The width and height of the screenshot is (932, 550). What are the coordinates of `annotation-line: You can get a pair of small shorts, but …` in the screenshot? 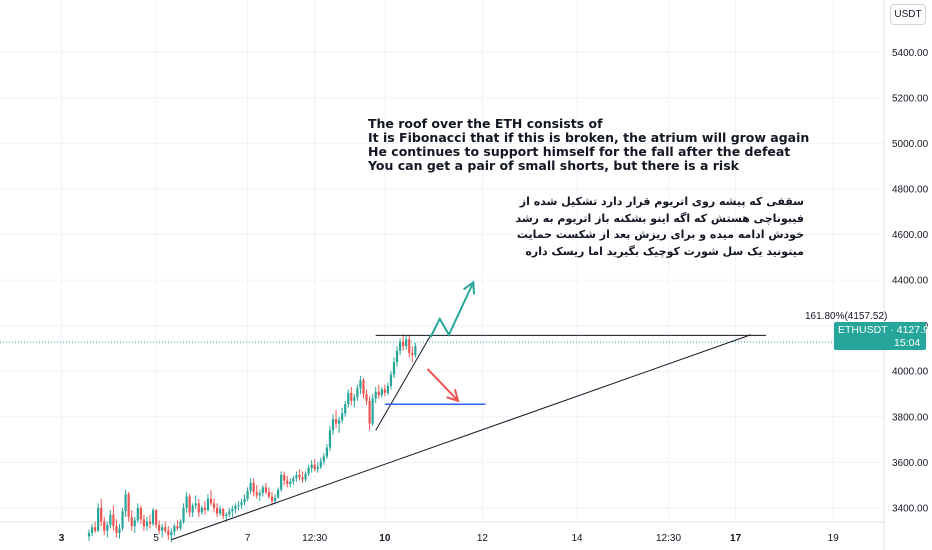 It's located at (553, 165).